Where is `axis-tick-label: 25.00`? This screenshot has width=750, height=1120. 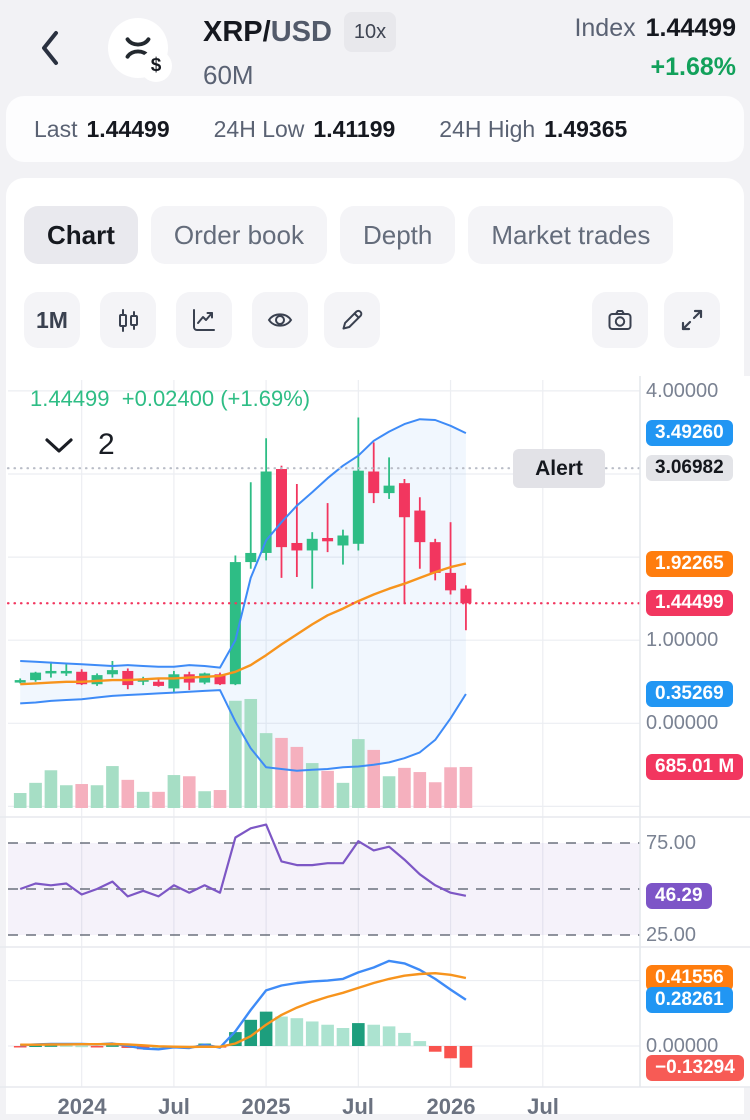 axis-tick-label: 25.00 is located at coordinates (671, 935).